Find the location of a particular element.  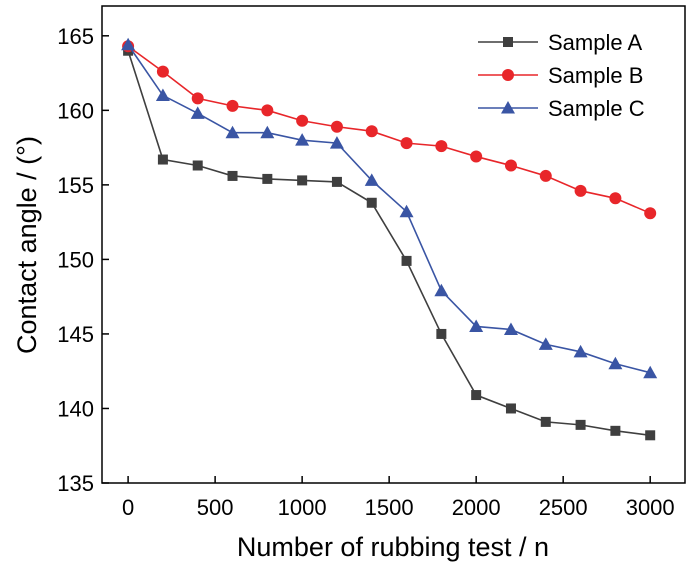

legend-label: Sample B is located at coordinates (595, 75).